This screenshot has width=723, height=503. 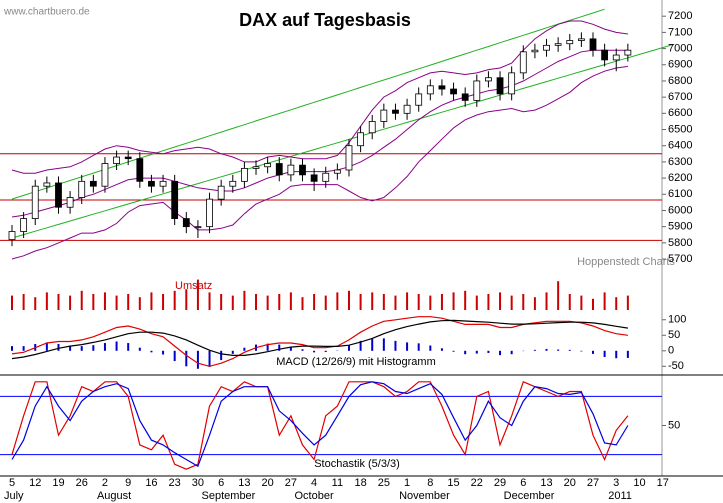 What do you see at coordinates (151, 483) in the screenshot?
I see `x-tick-label: 16` at bounding box center [151, 483].